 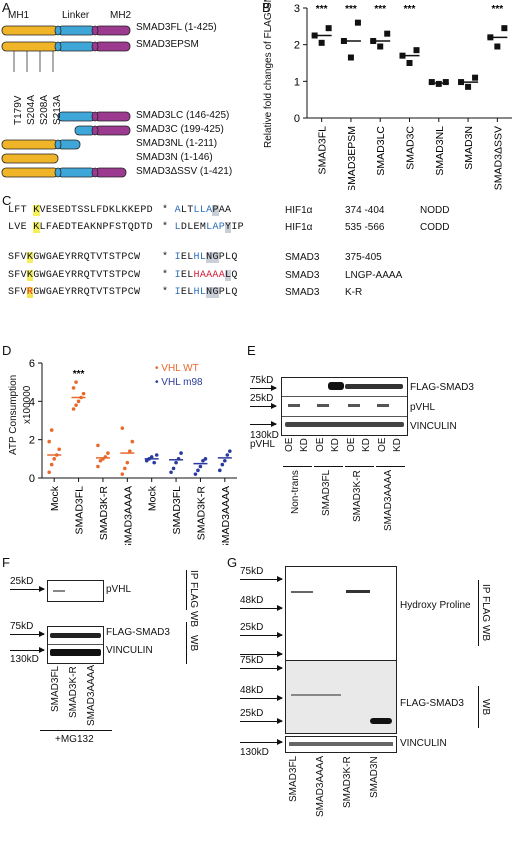 What do you see at coordinates (27, 405) in the screenshot?
I see `panel-d-yunit: x100000` at bounding box center [27, 405].